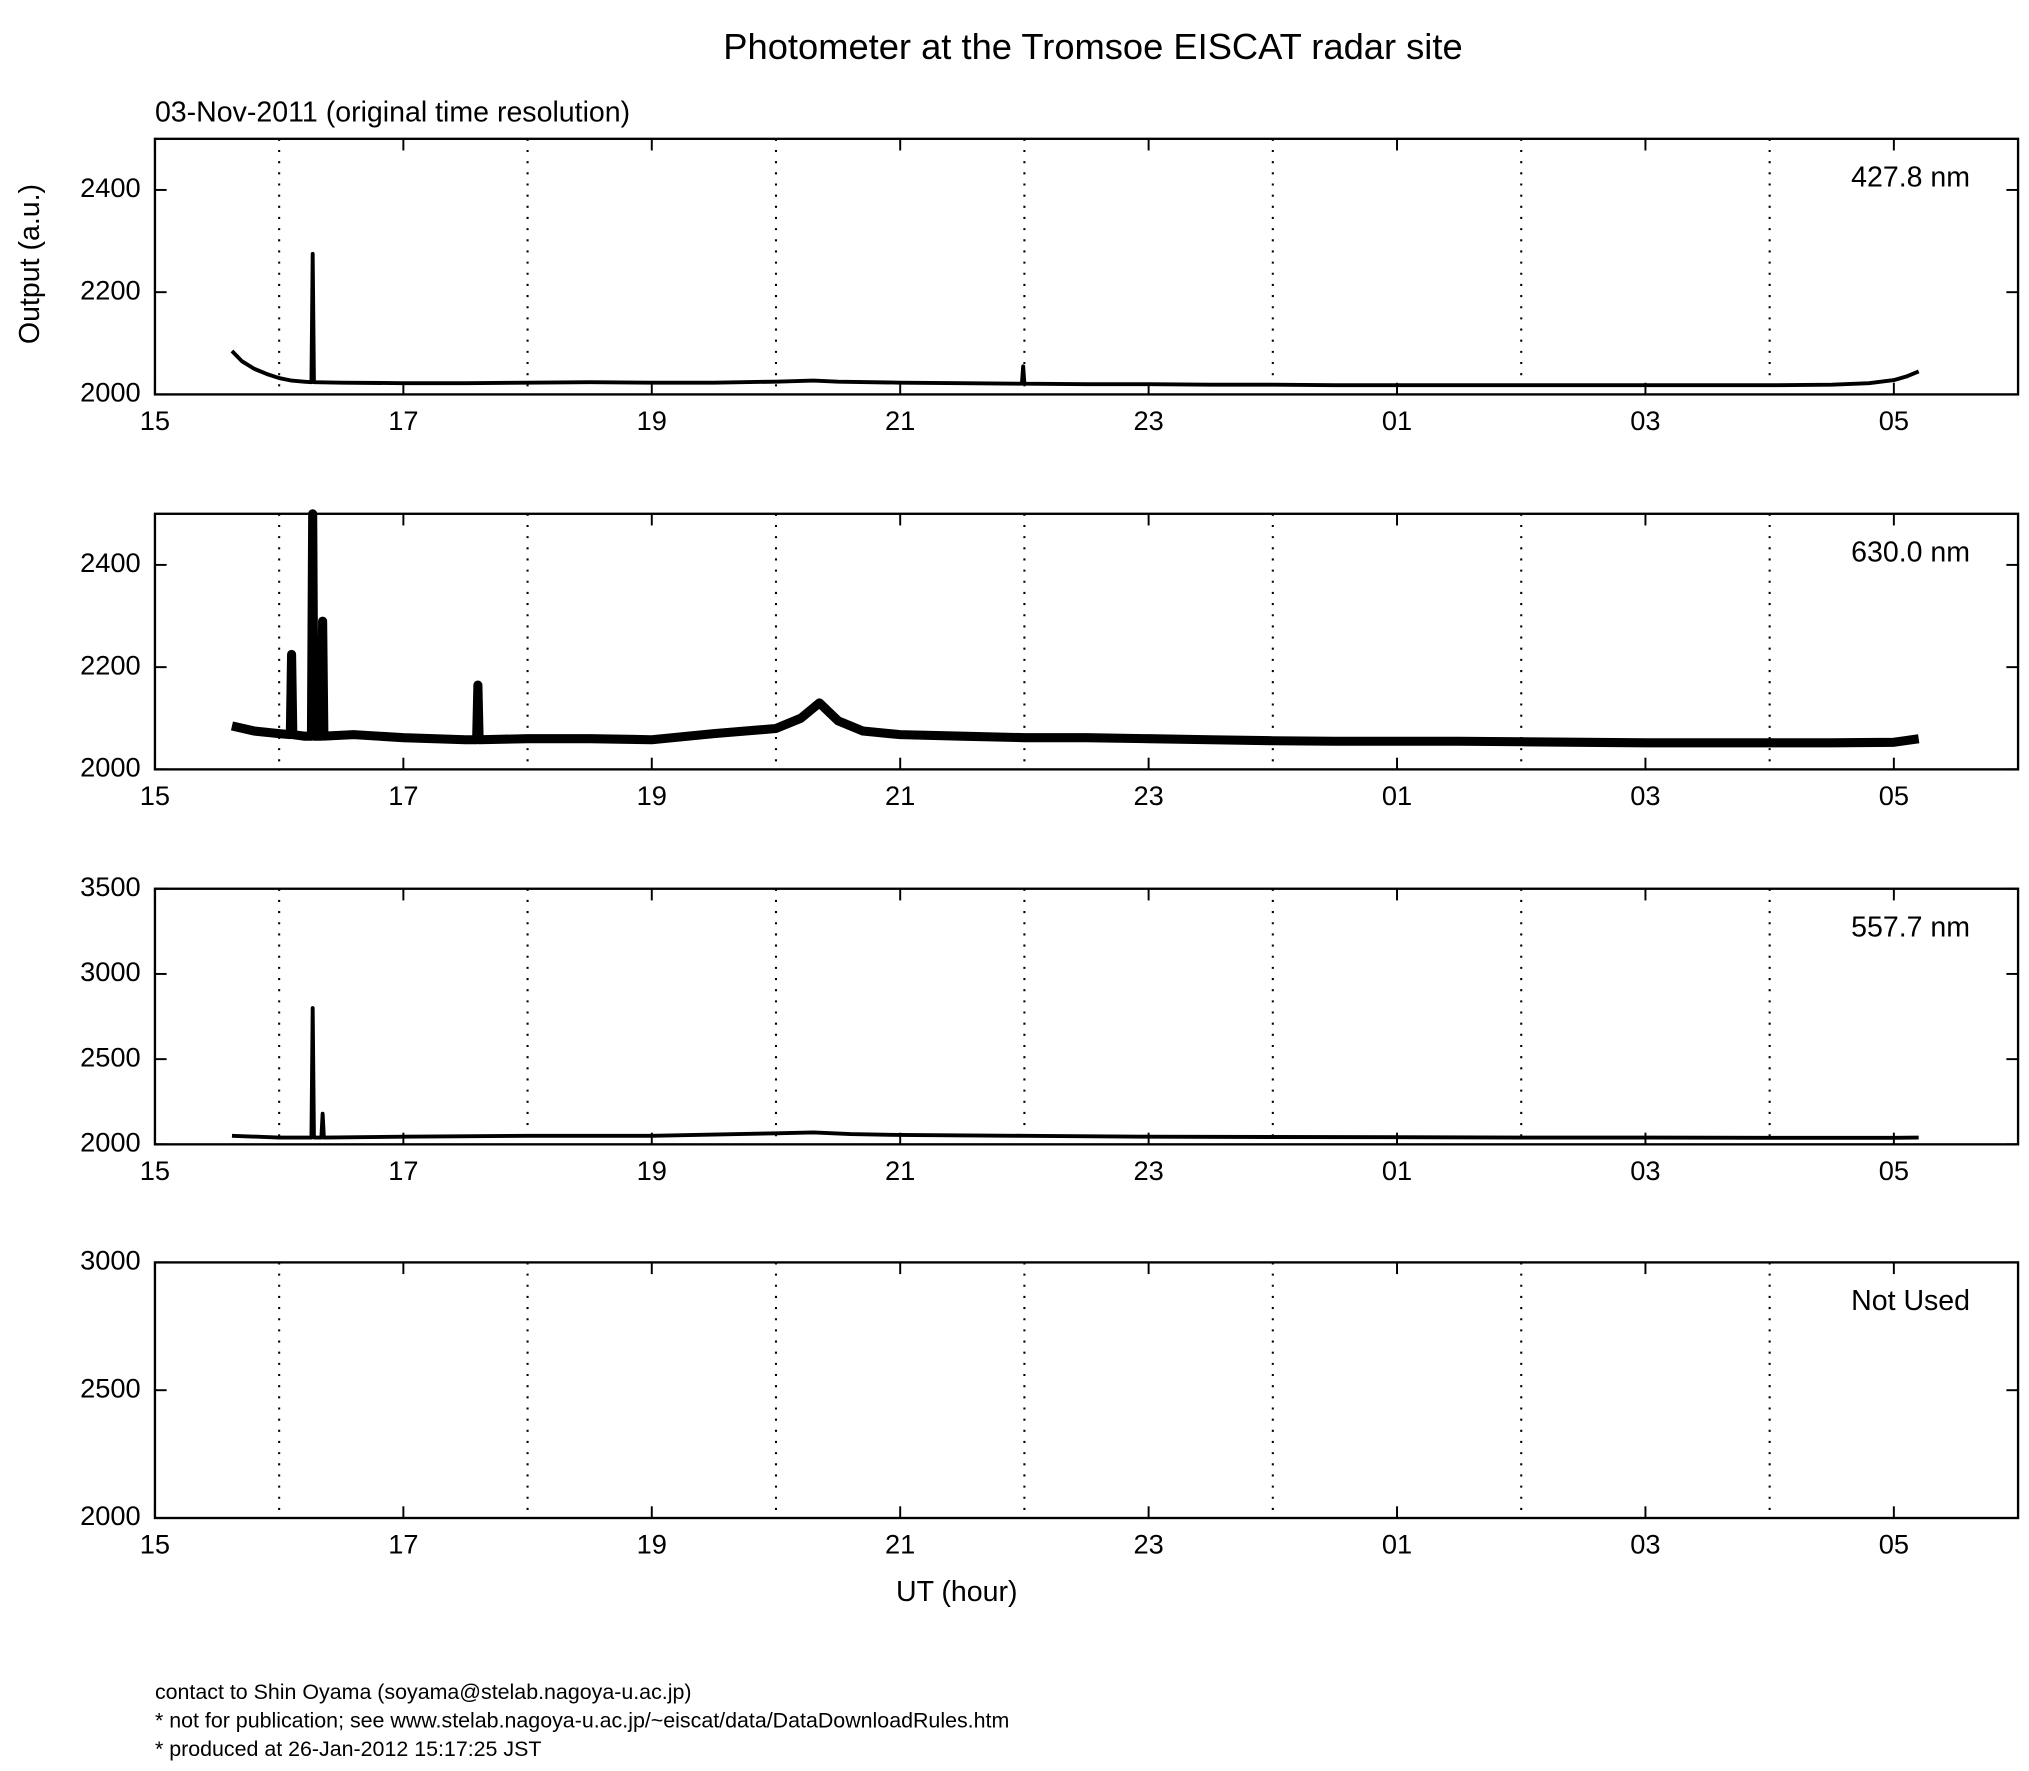 This screenshot has width=2029, height=1771. I want to click on panel-label: 557.7 nm, so click(1910, 928).